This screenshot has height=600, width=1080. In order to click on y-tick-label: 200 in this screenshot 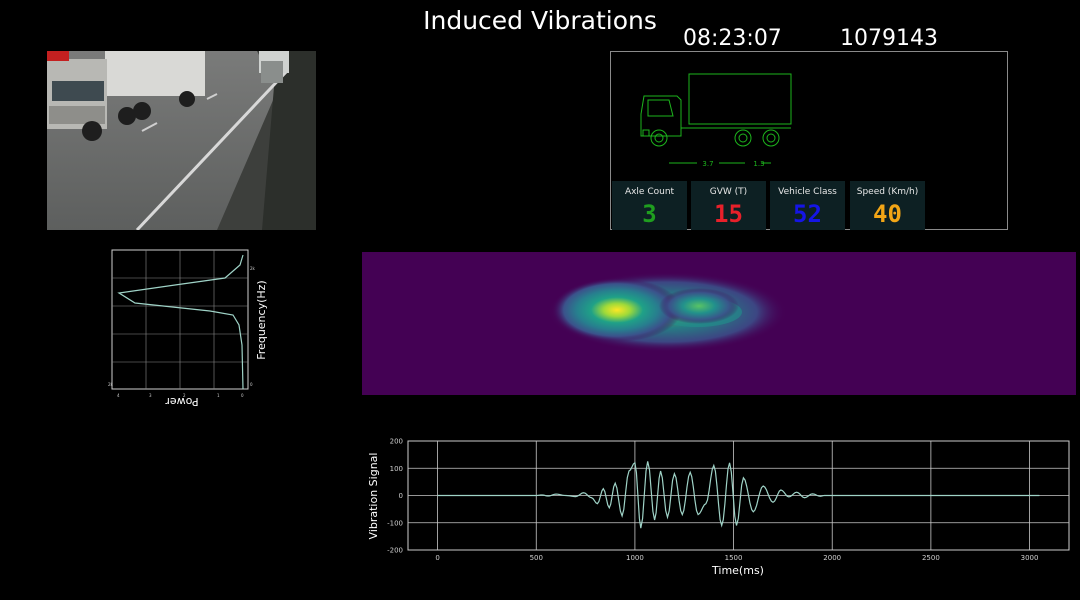, I will do `click(396, 442)`.